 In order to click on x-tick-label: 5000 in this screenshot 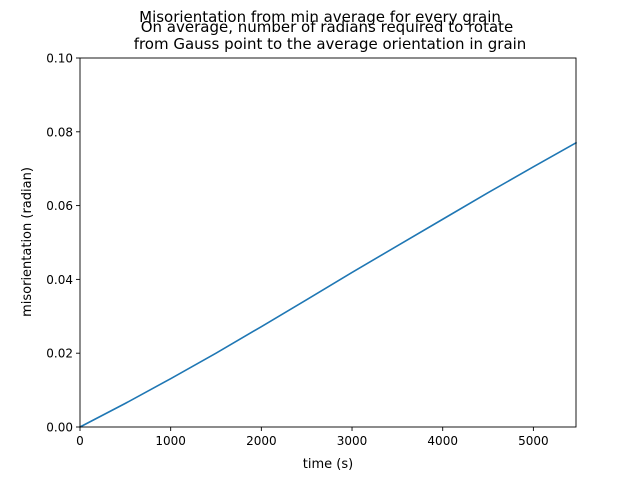, I will do `click(533, 441)`.